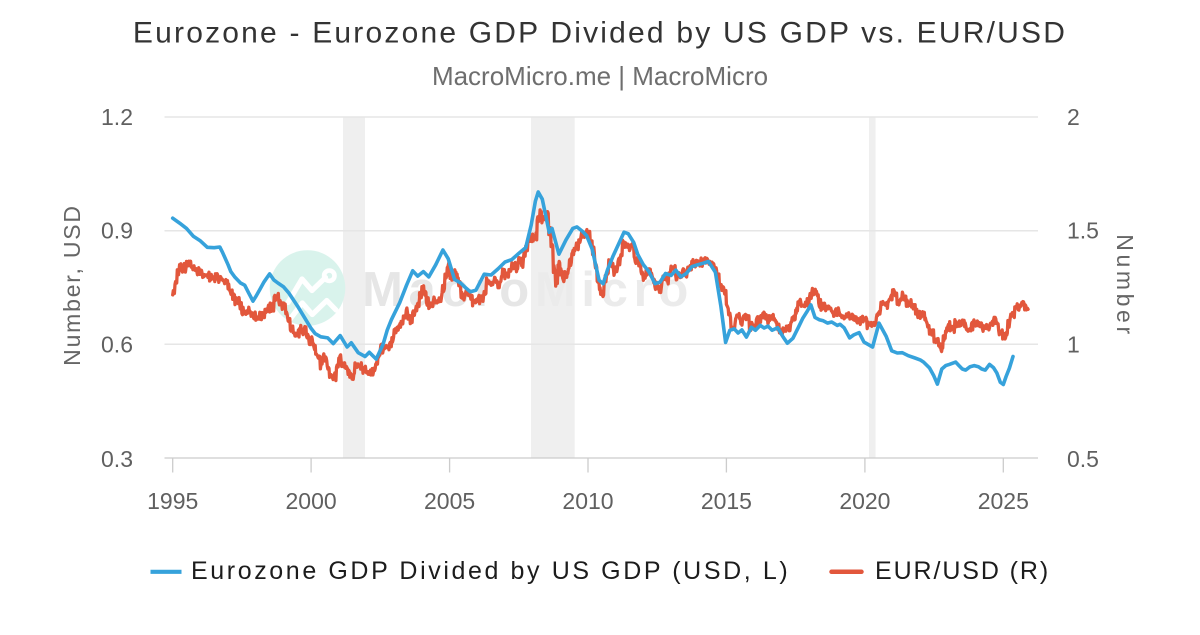 The image size is (1200, 635). Describe the element at coordinates (117, 231) in the screenshot. I see `svg-text: 0.9` at that location.